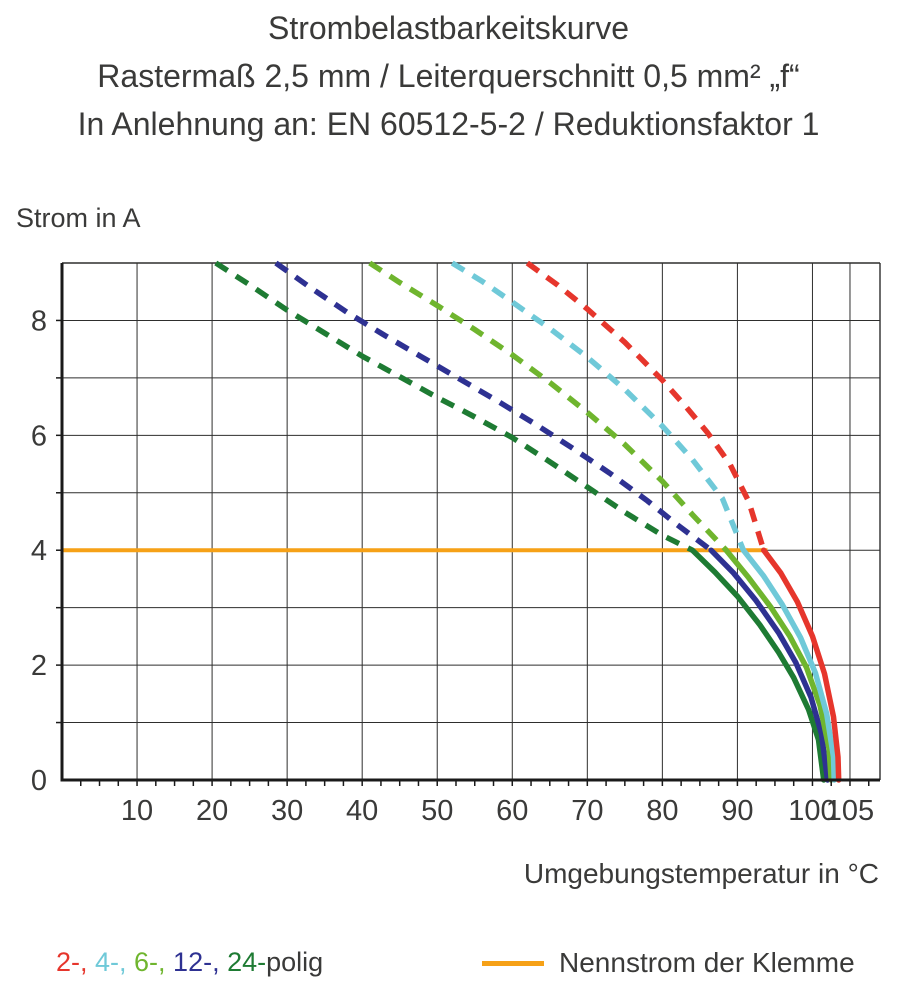  What do you see at coordinates (76, 962) in the screenshot?
I see `legend-pole-label: 2-,` at bounding box center [76, 962].